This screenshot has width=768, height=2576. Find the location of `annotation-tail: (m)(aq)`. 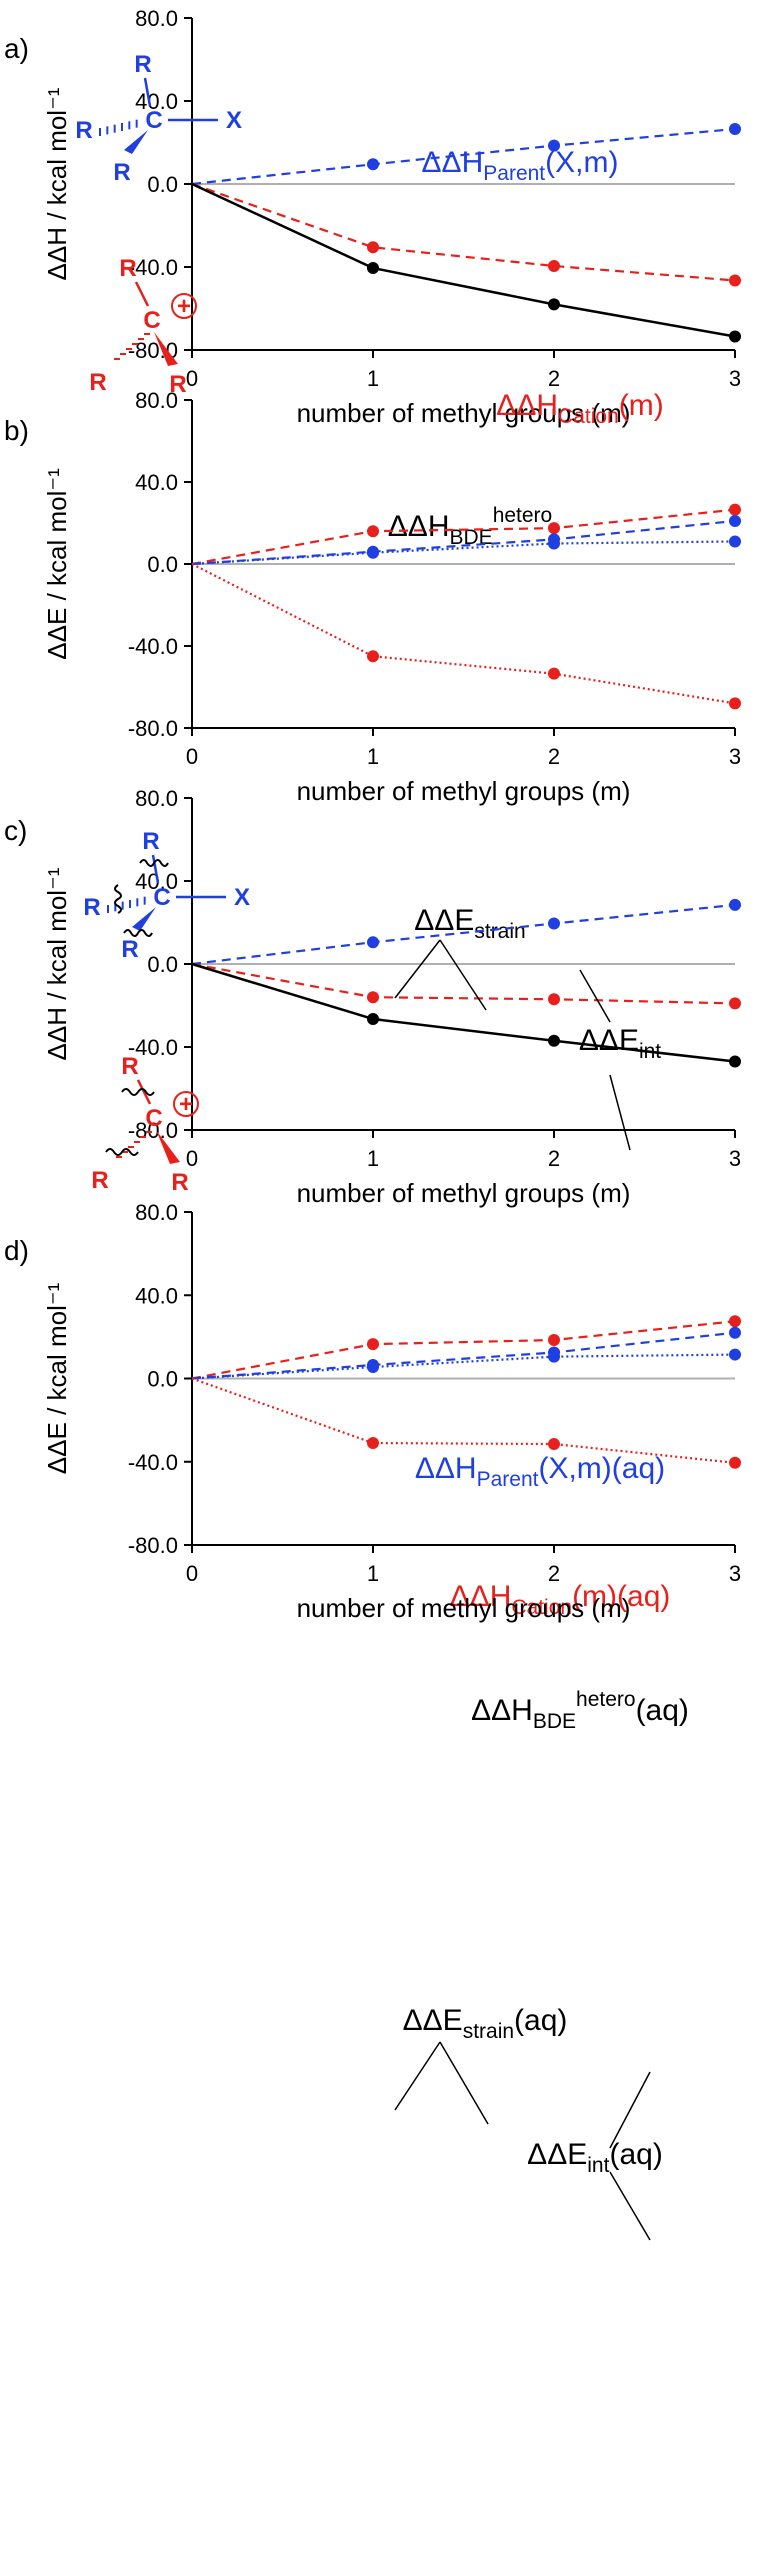

annotation-tail: (m)(aq) is located at coordinates (621, 1596).